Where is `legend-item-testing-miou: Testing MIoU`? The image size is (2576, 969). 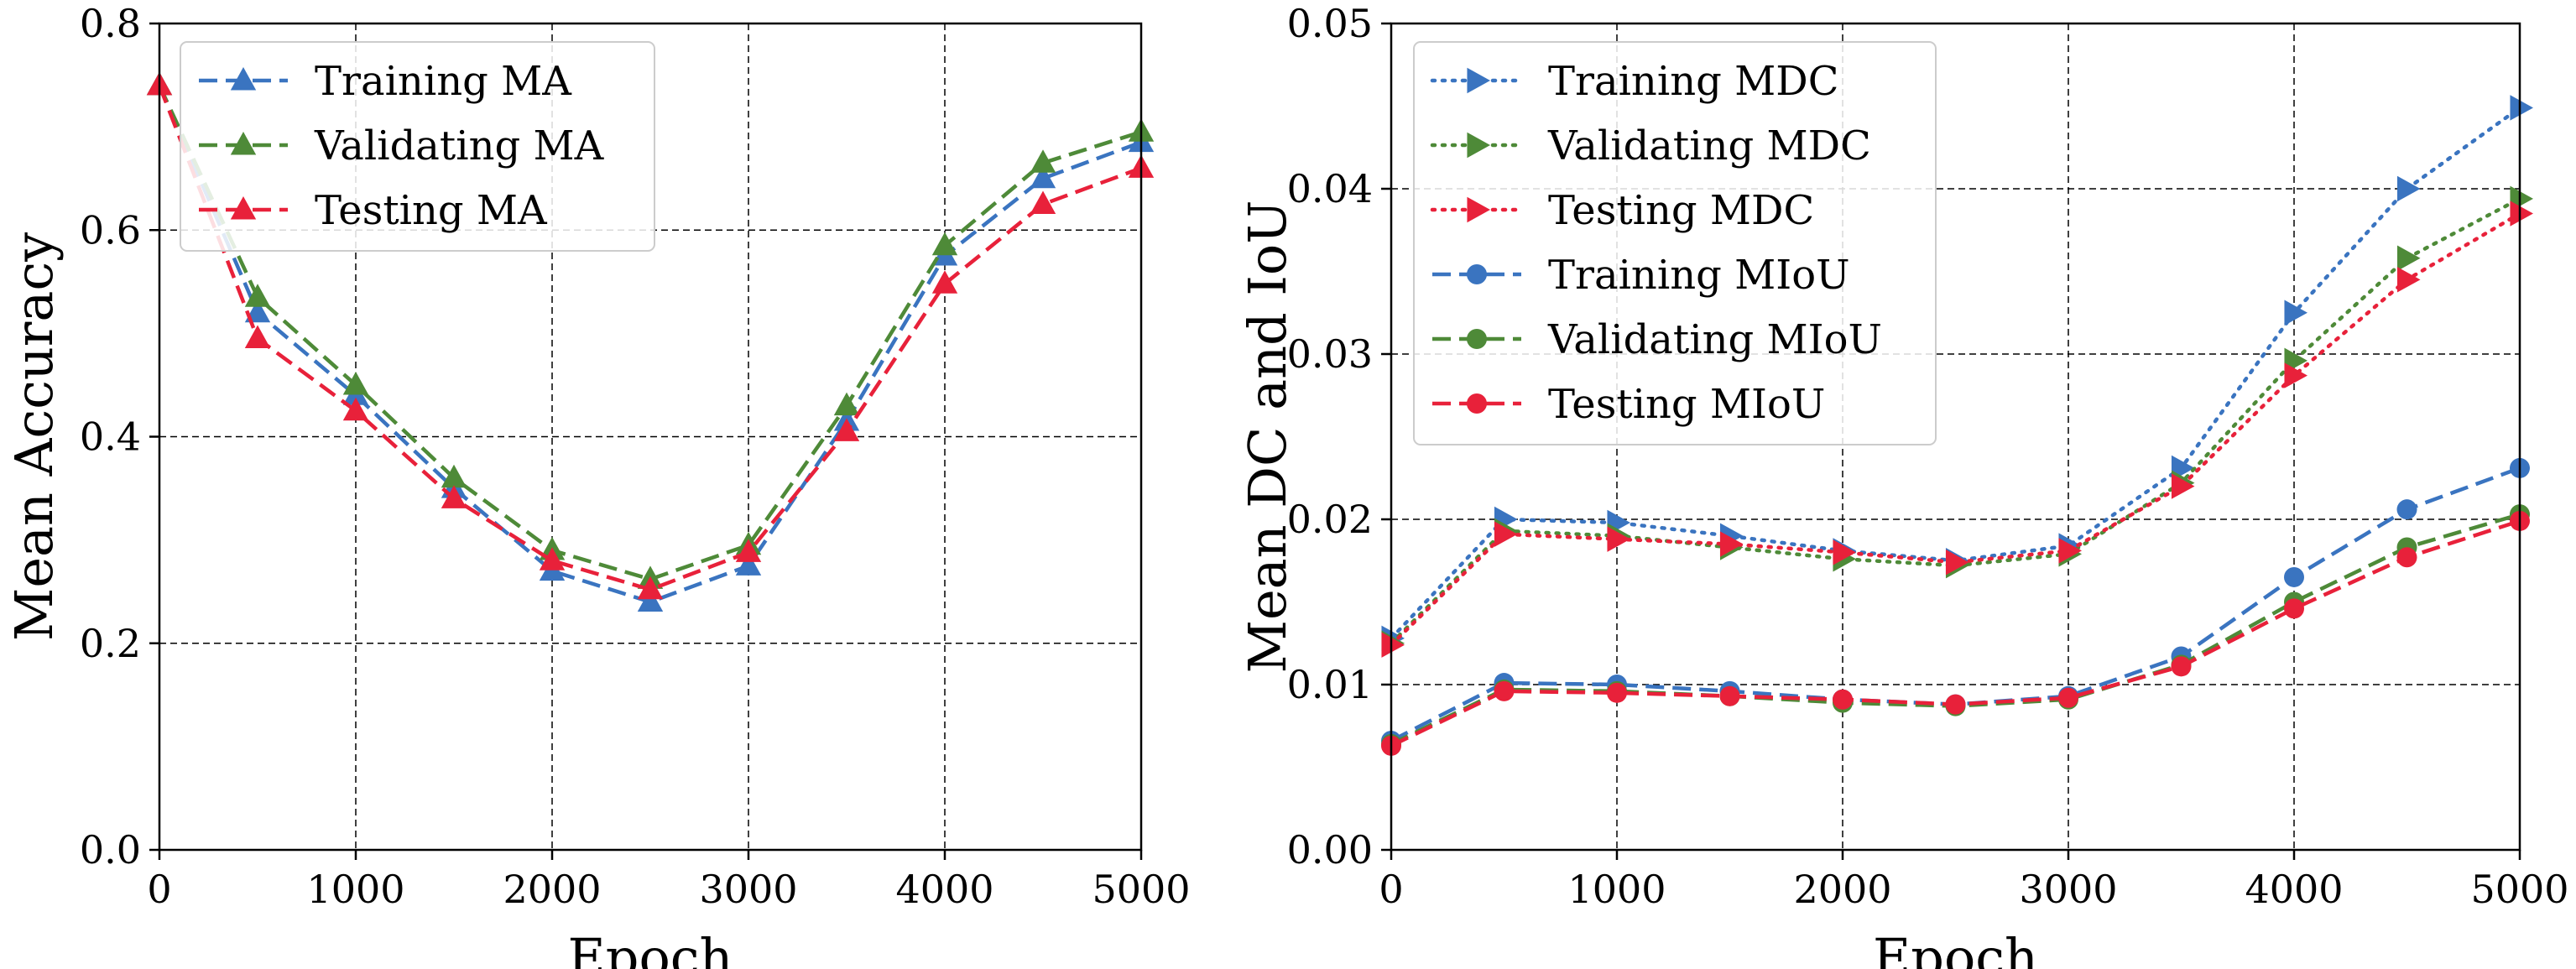 legend-item-testing-miou: Testing MIoU is located at coordinates (1628, 404).